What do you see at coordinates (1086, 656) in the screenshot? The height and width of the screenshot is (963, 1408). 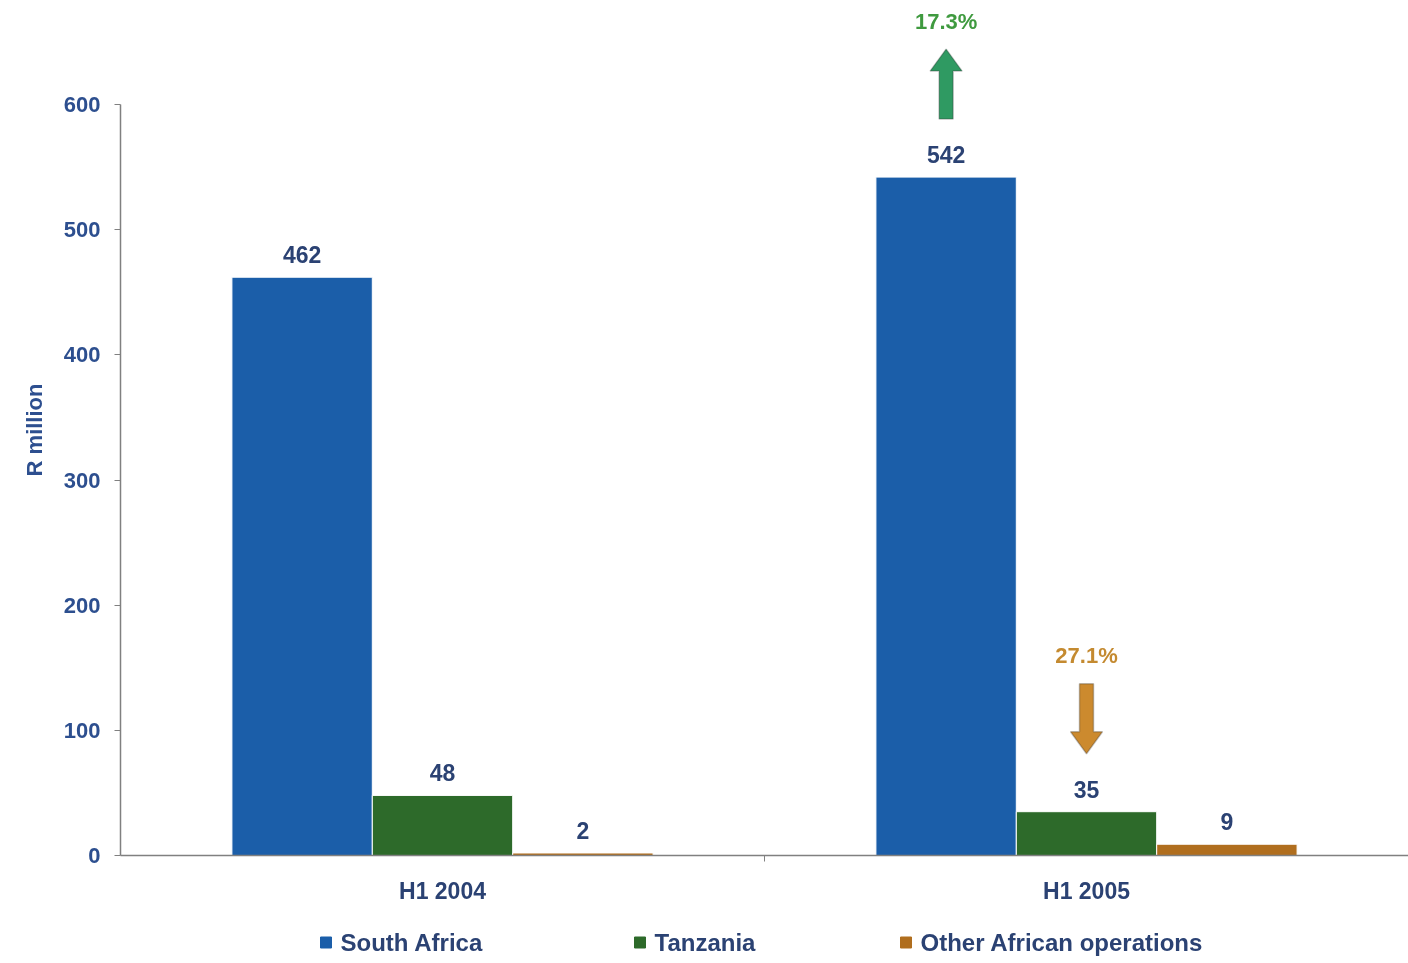 I see `annotation: 27.1%` at bounding box center [1086, 656].